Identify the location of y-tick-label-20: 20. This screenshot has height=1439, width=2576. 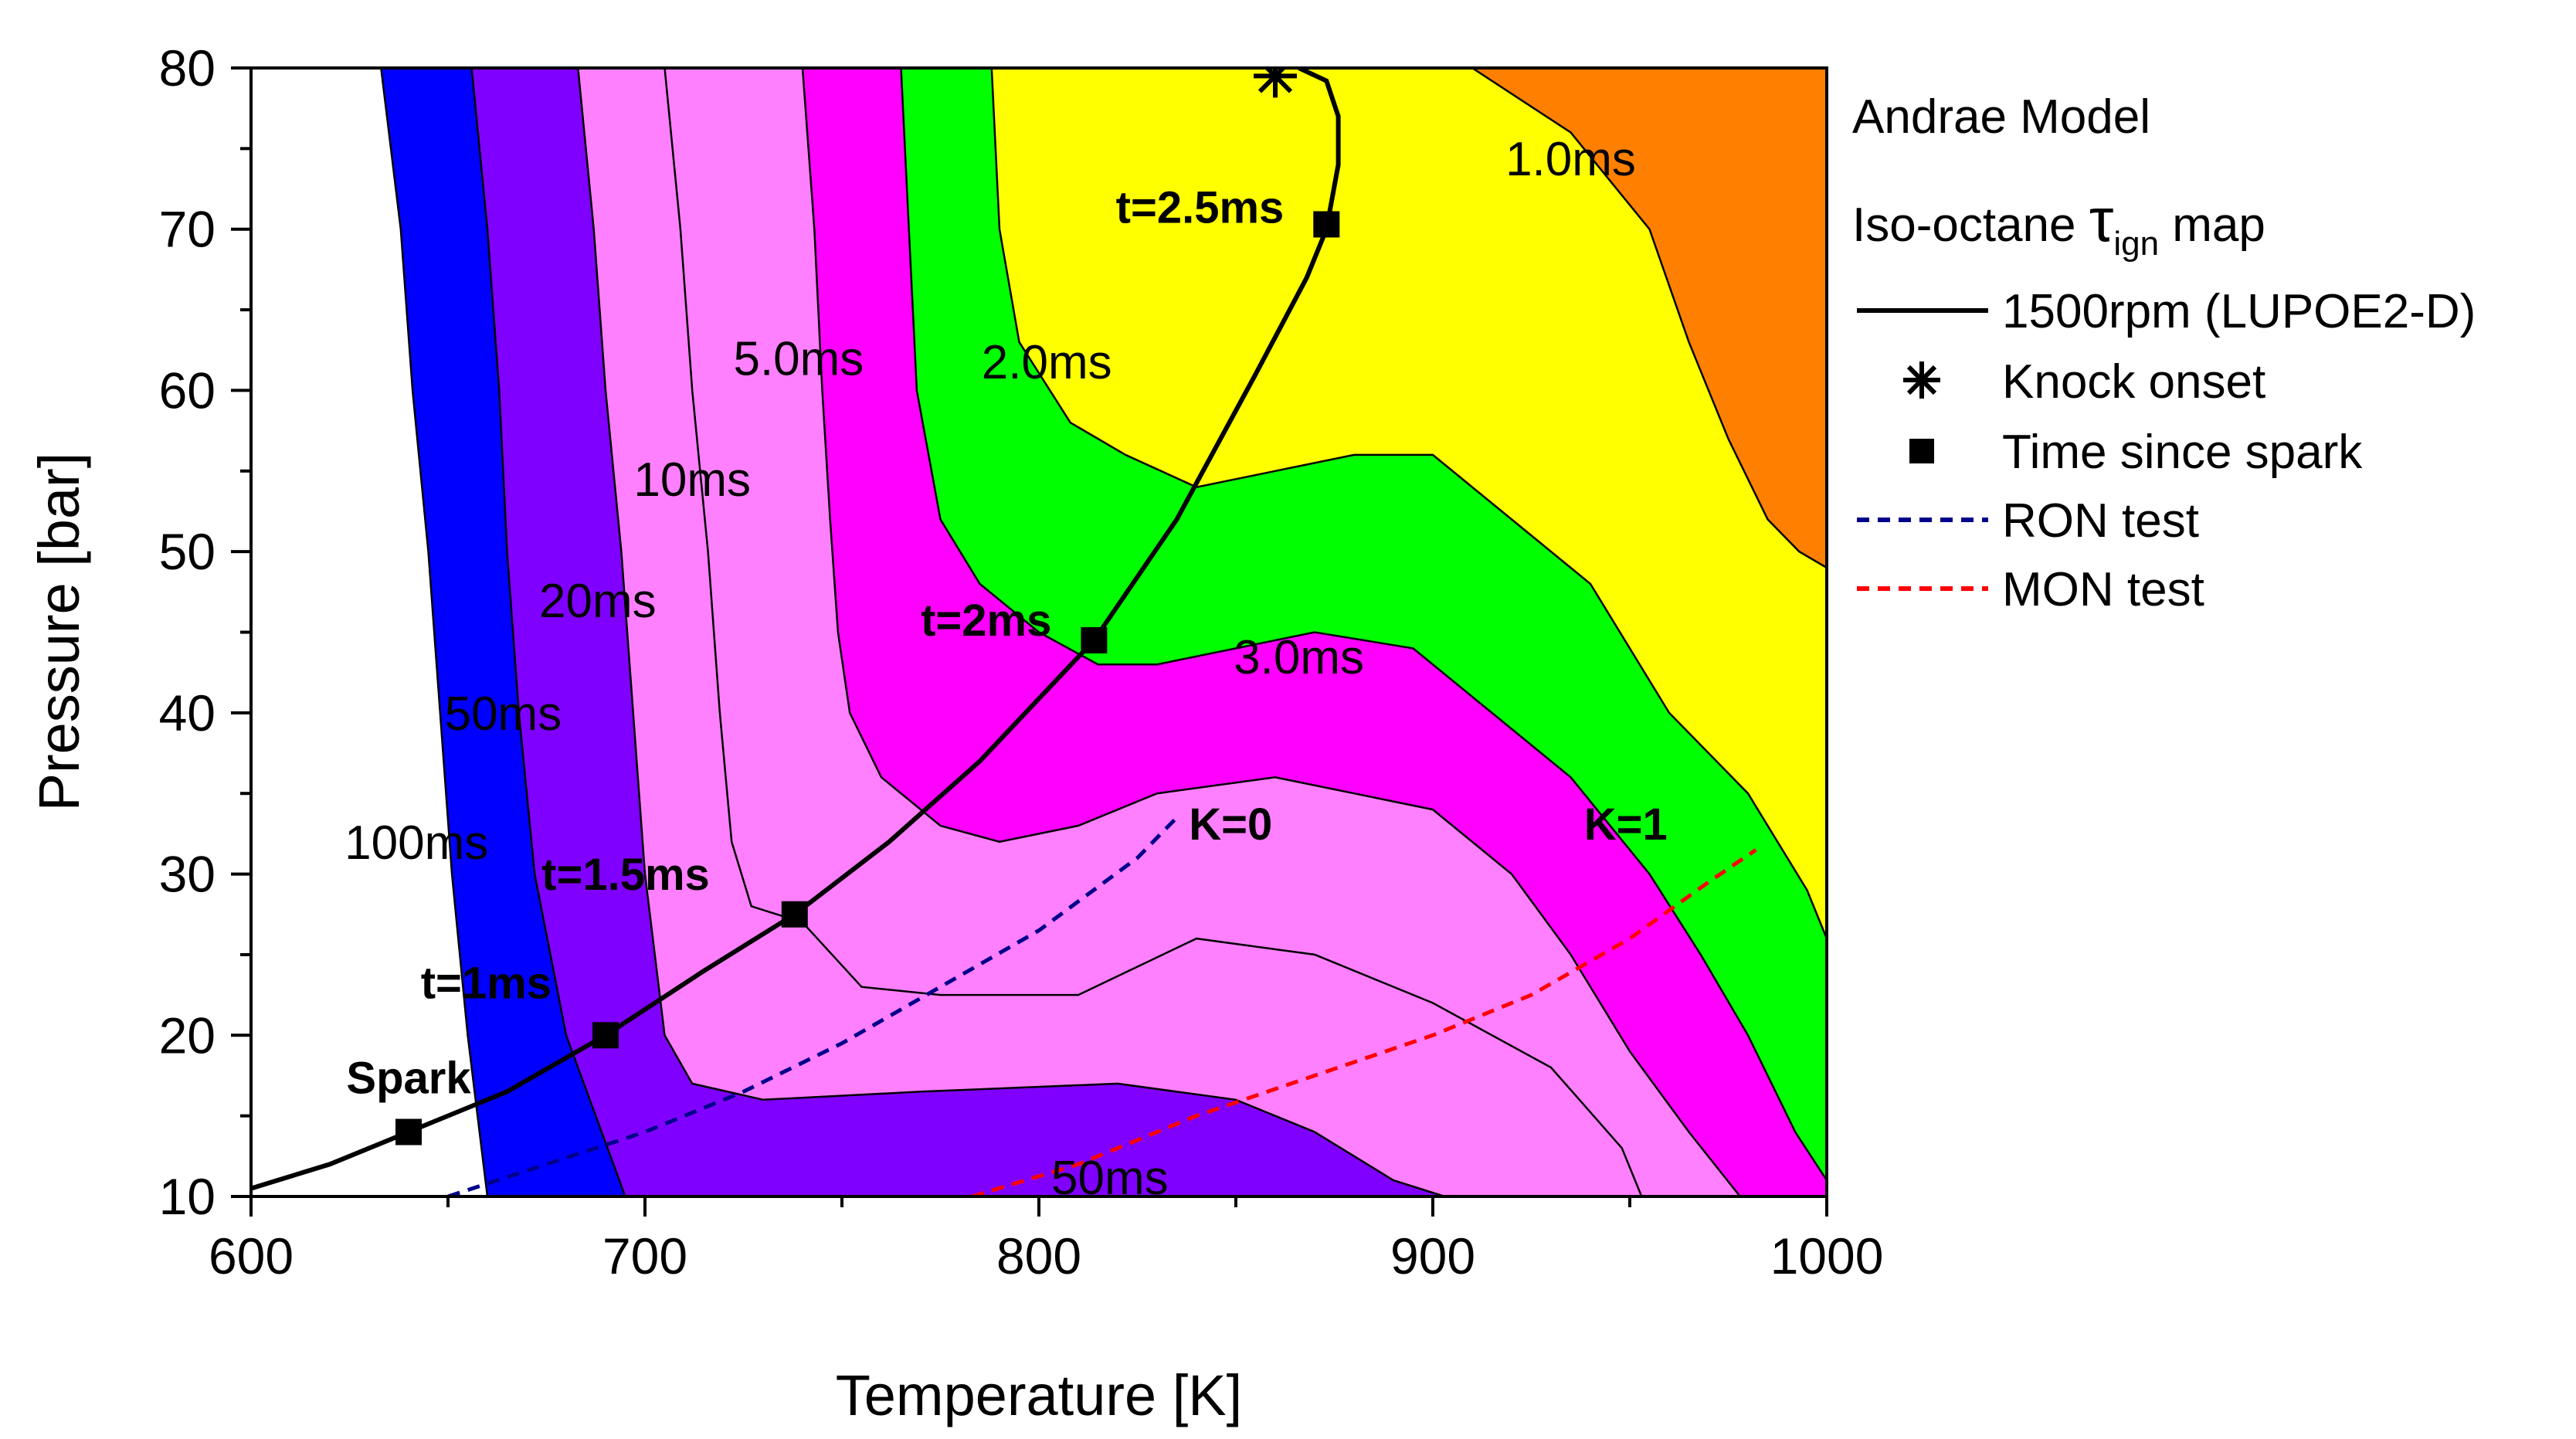
(187, 1035).